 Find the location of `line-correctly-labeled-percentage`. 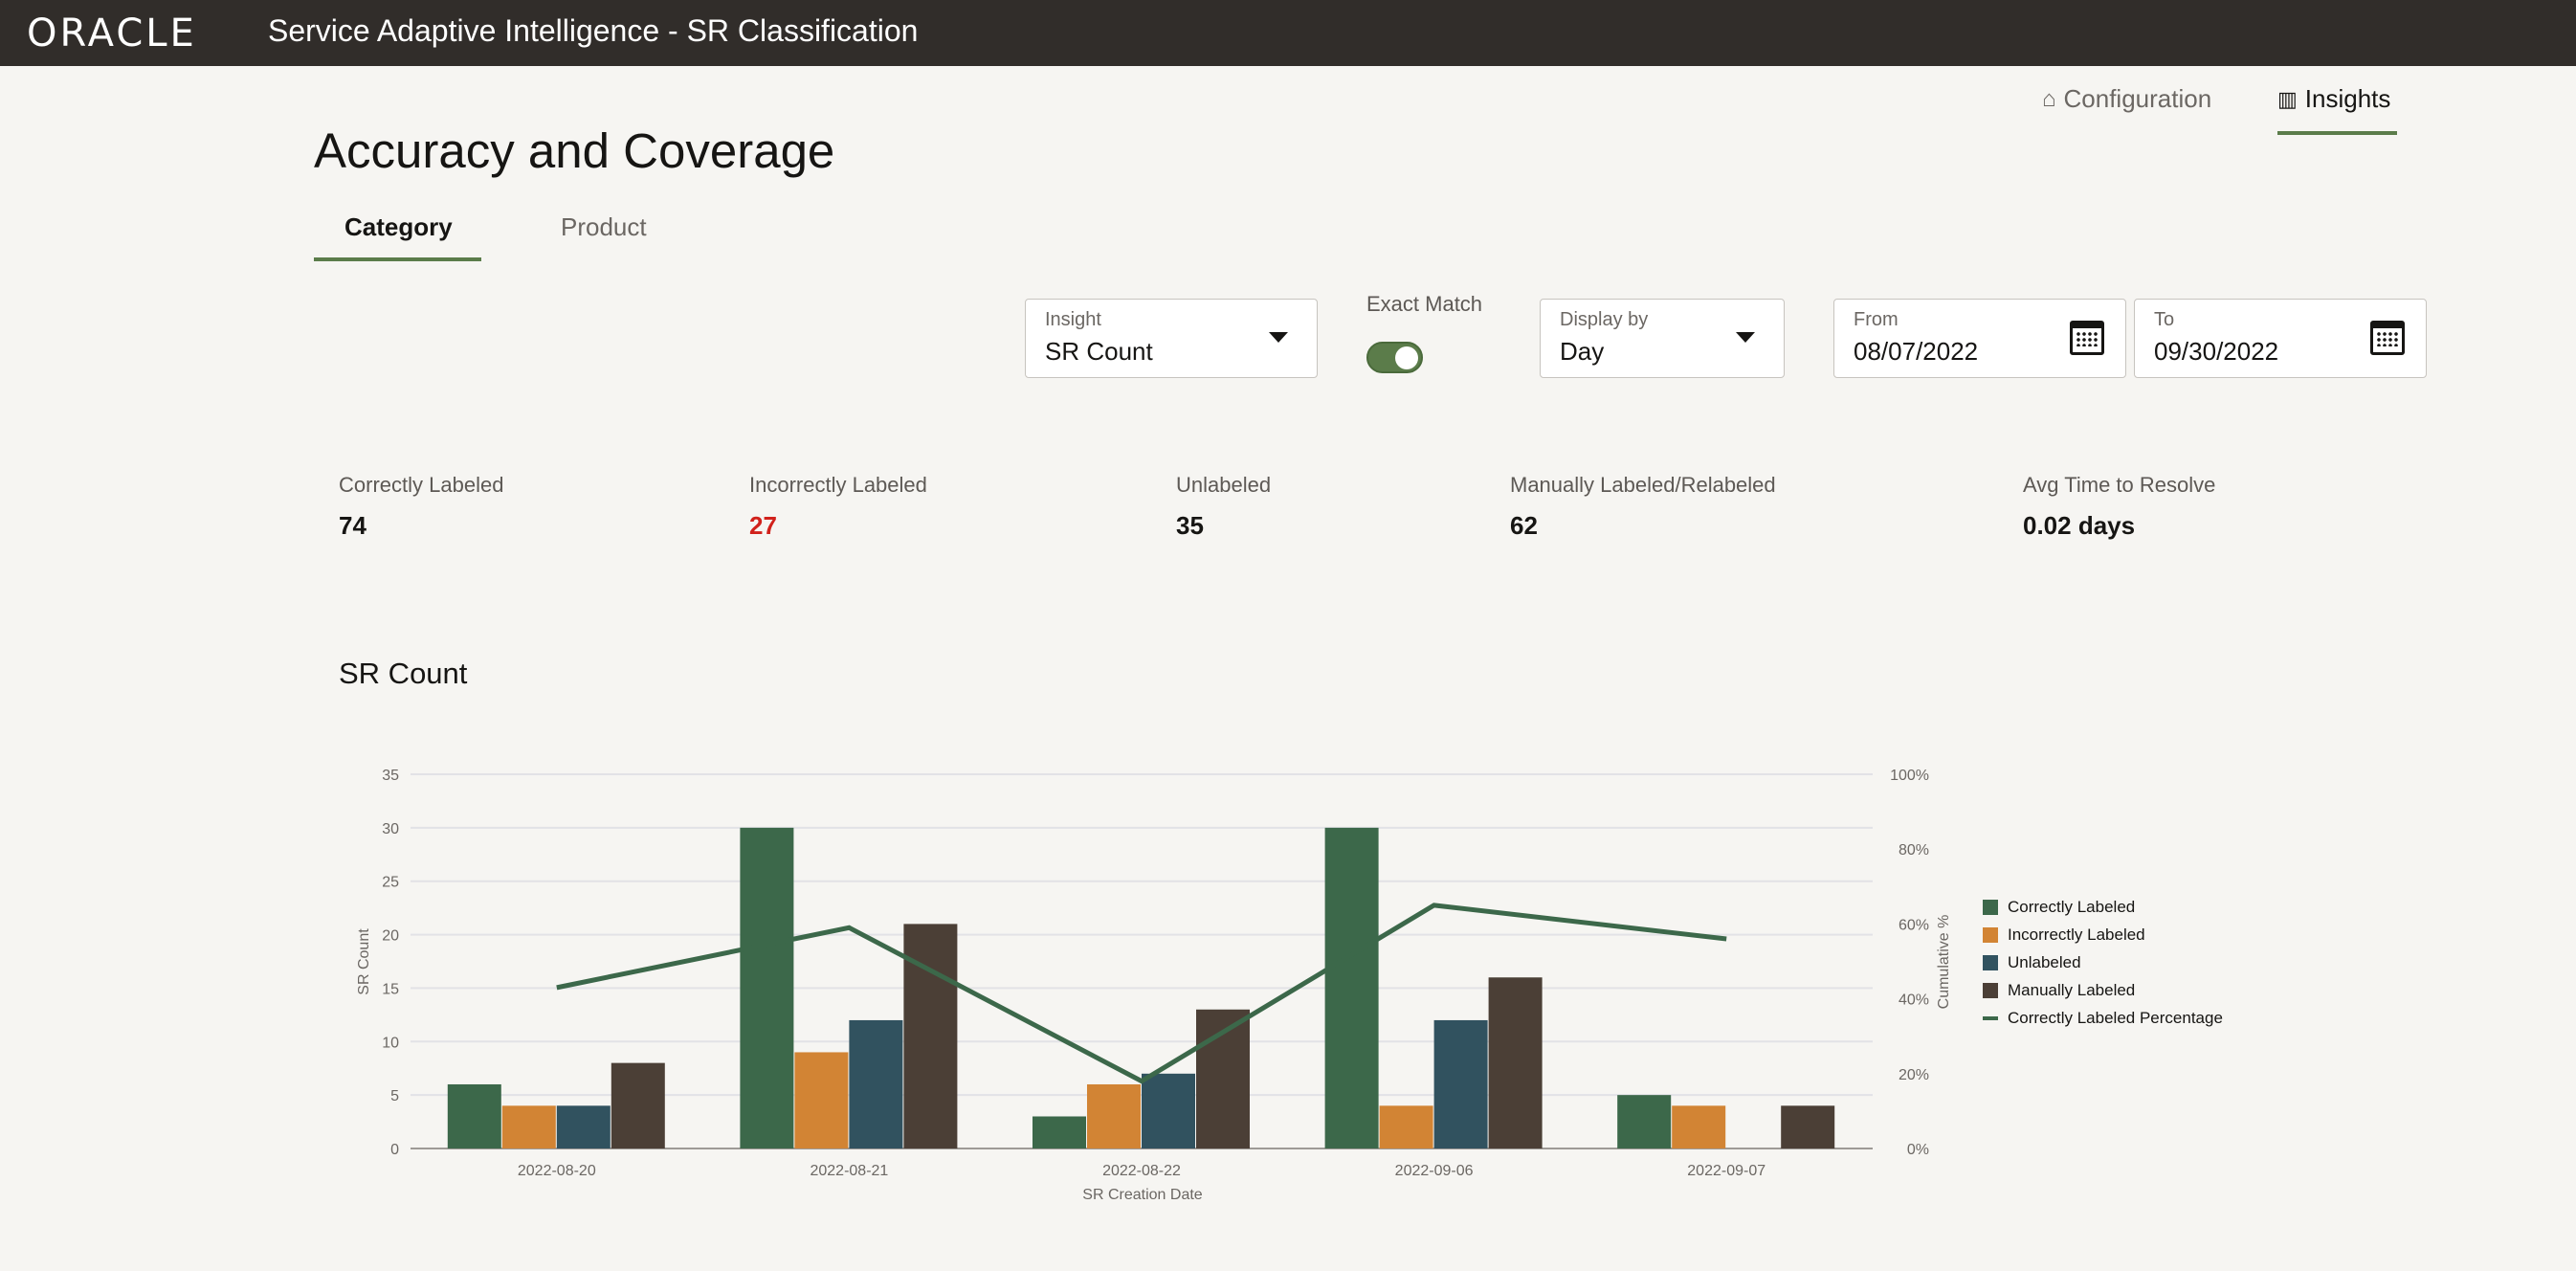

line-correctly-labeled-percentage is located at coordinates (1141, 994).